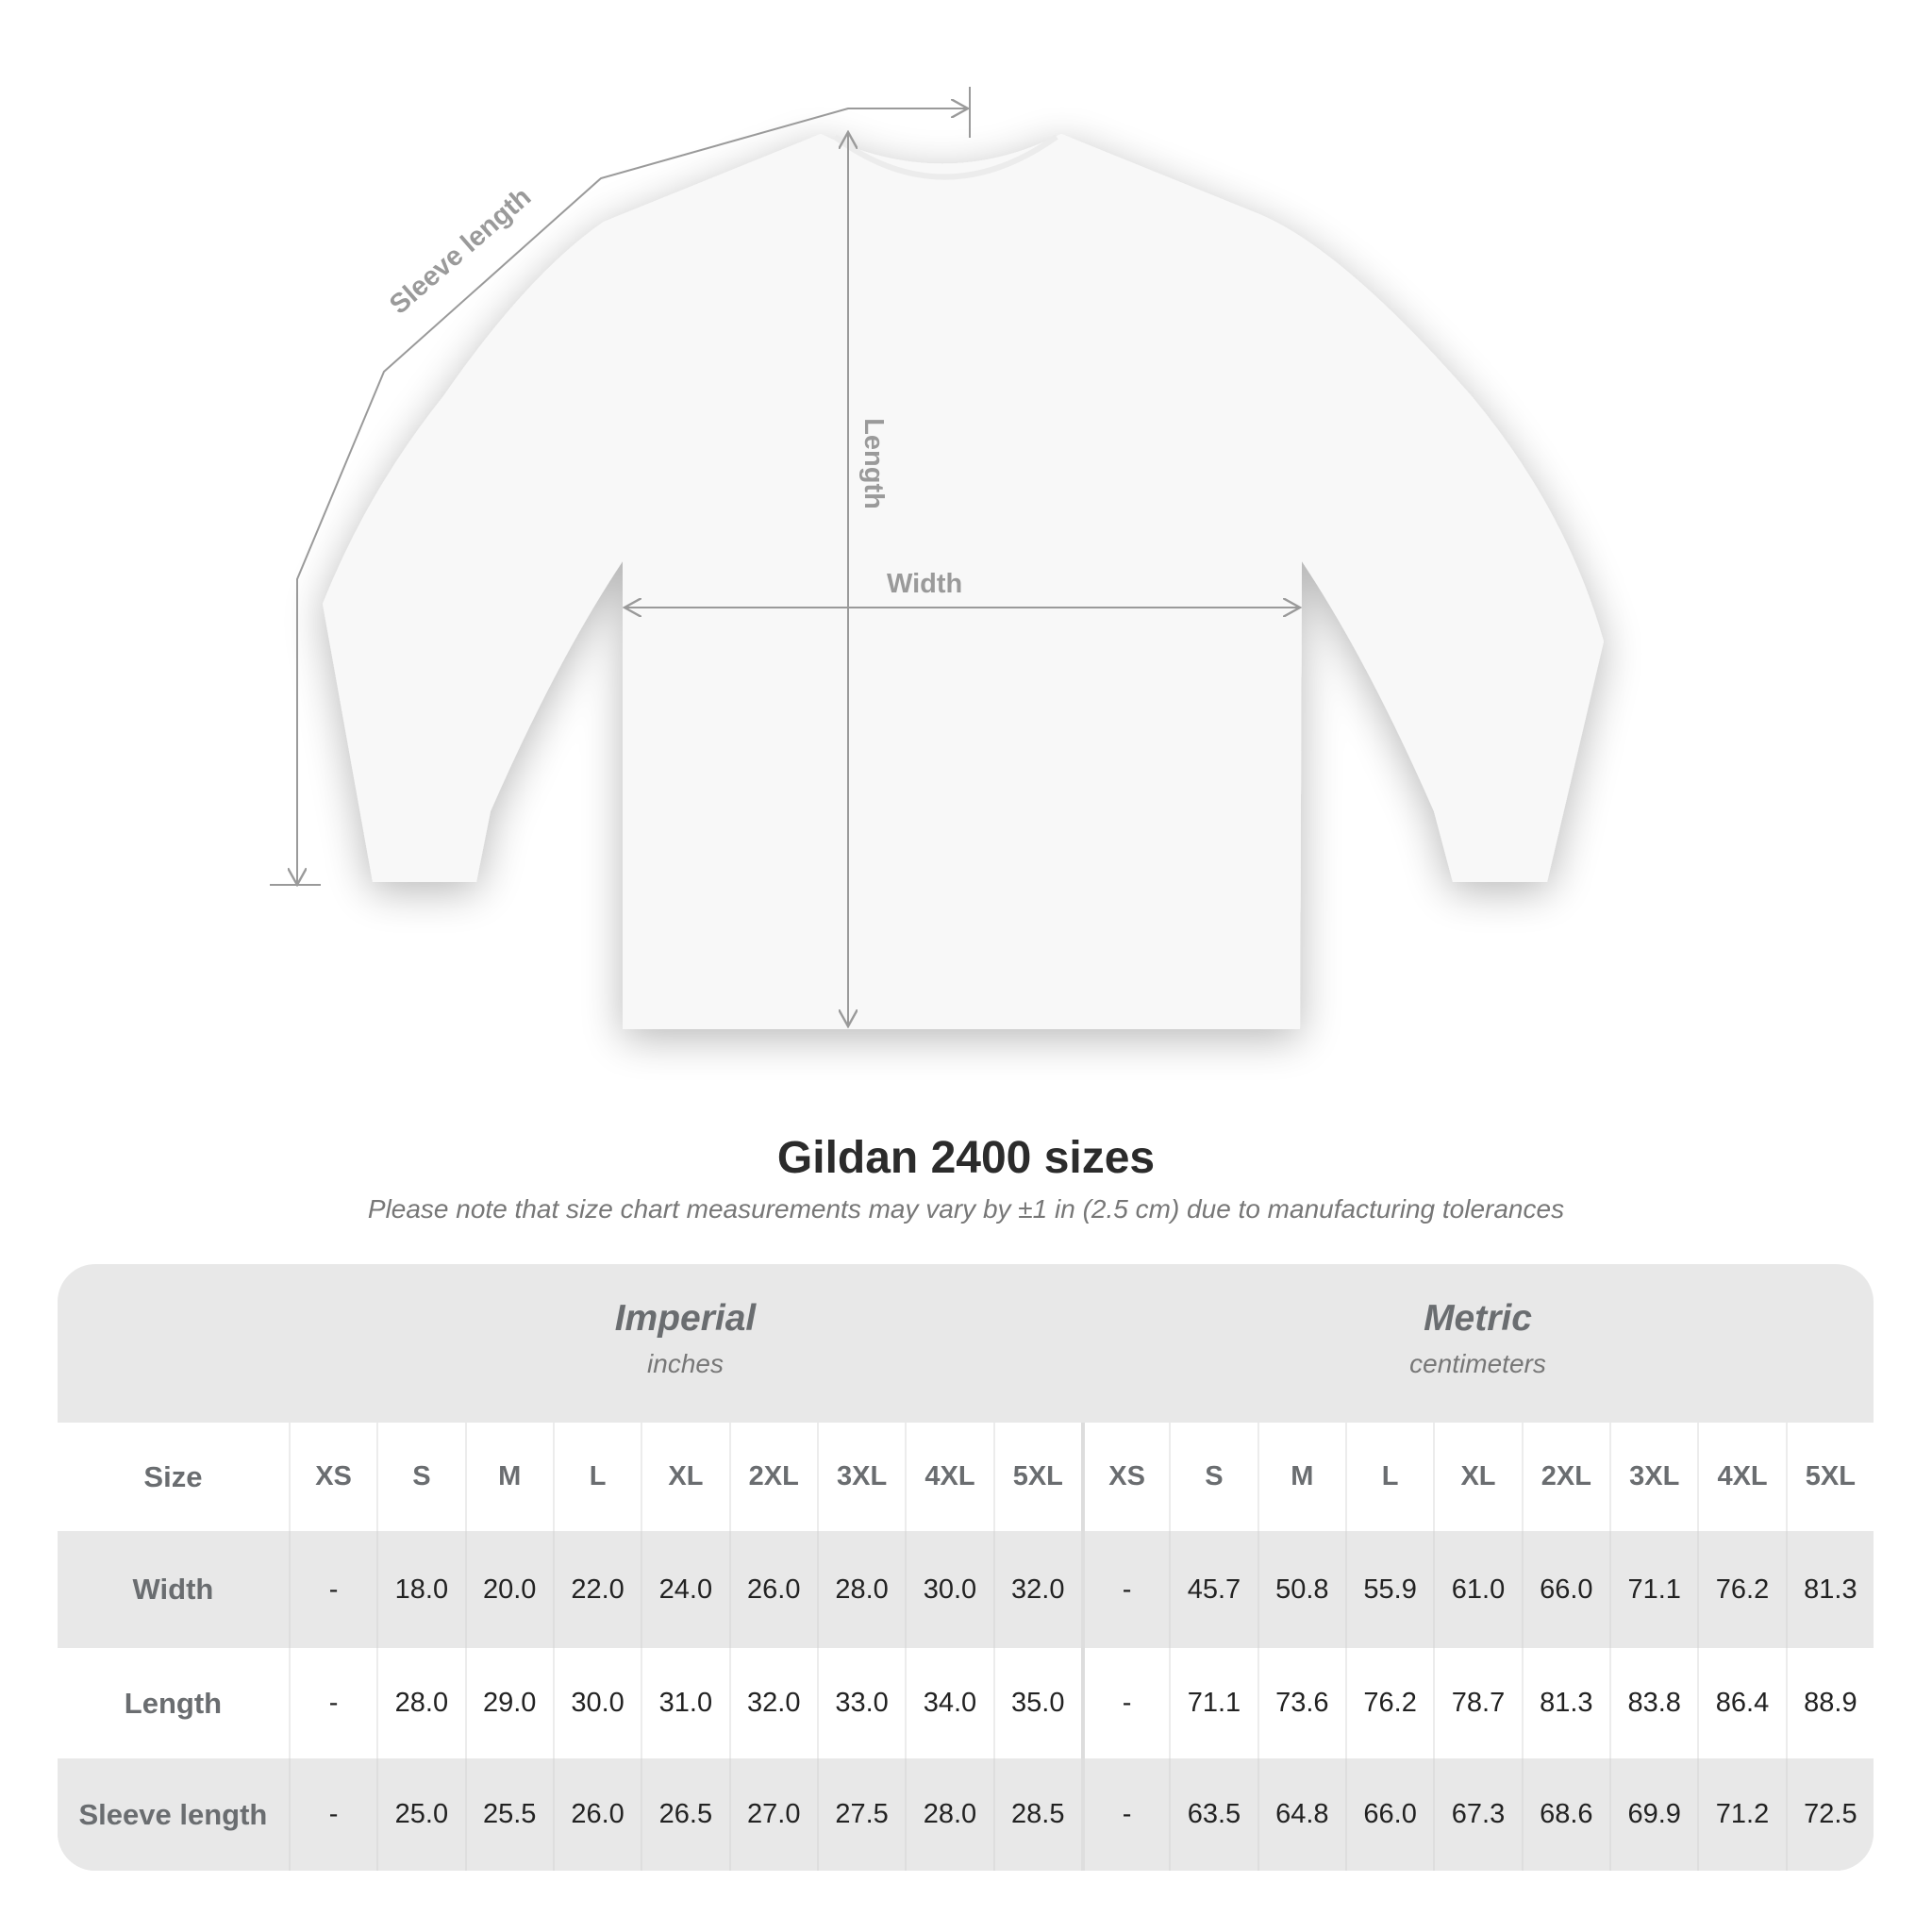  Describe the element at coordinates (1478, 1343) in the screenshot. I see `metric-header: Metric centimeters` at that location.